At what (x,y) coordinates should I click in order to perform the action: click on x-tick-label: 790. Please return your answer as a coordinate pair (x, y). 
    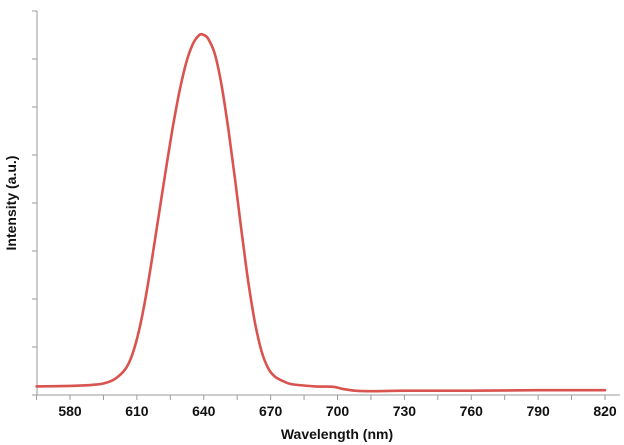
    Looking at the image, I should click on (538, 411).